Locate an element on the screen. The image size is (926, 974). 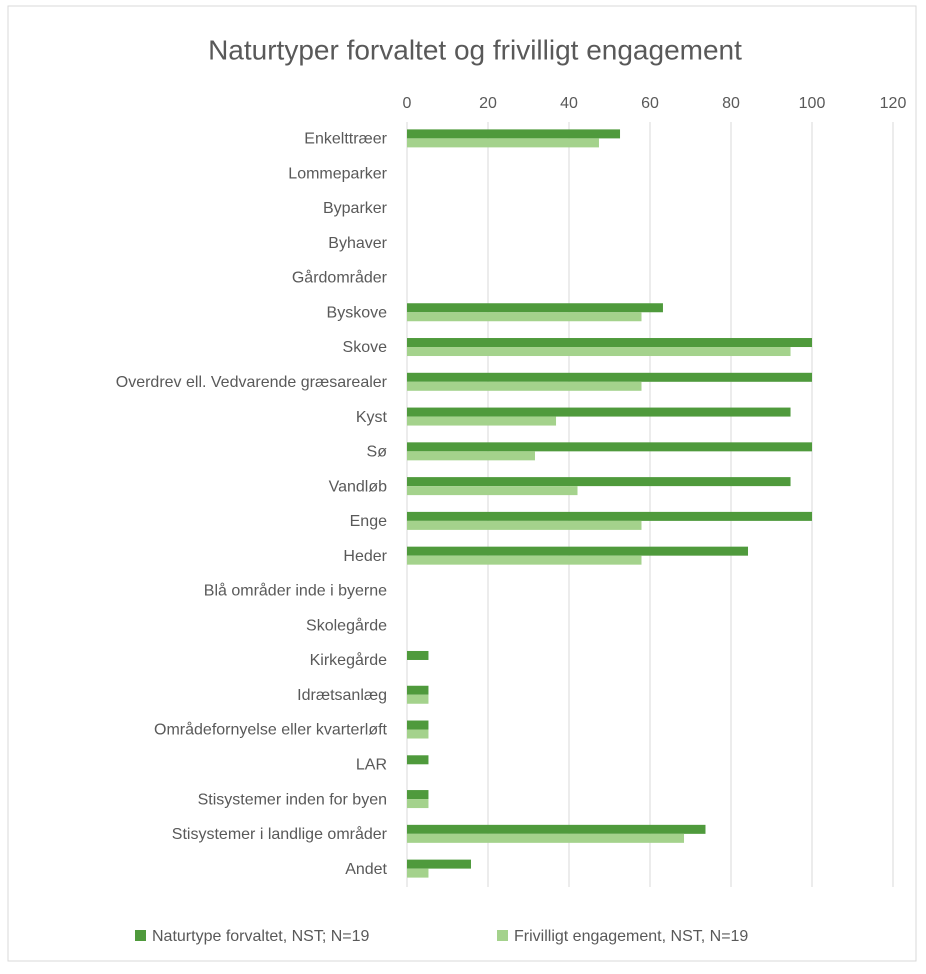
y-tick-label: Byskove is located at coordinates (357, 312).